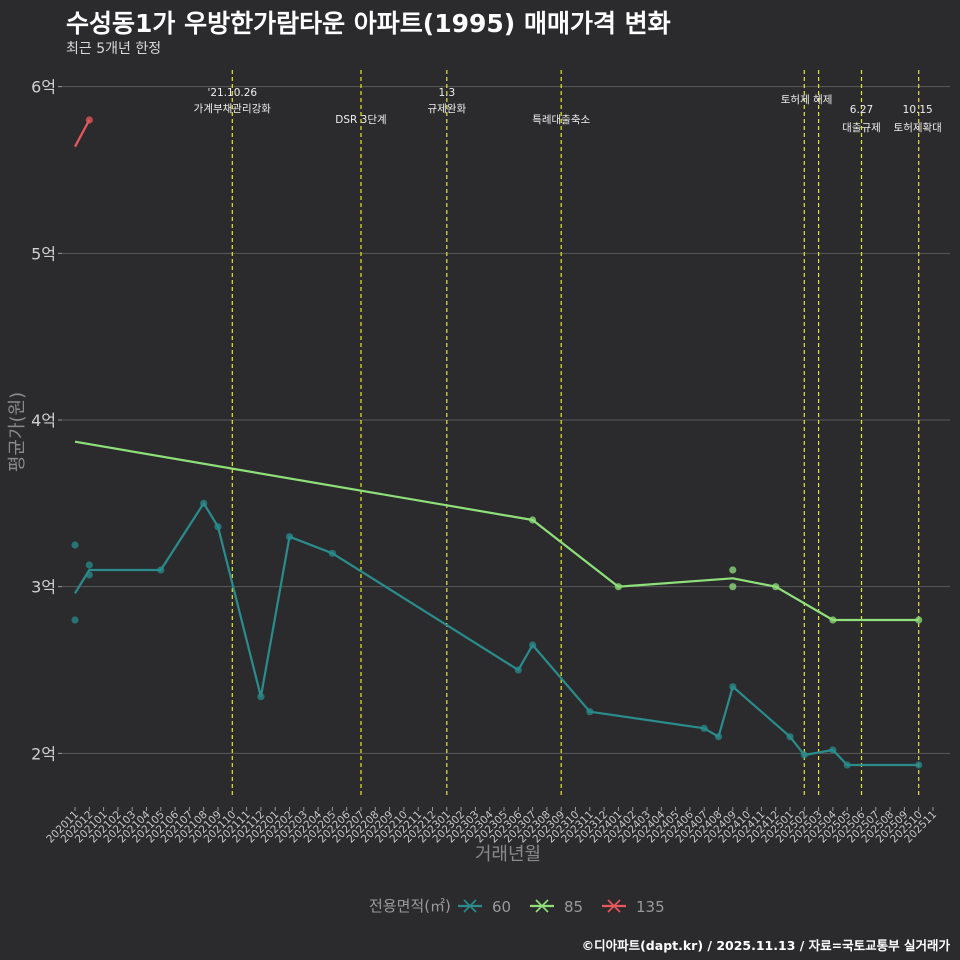  I want to click on y-axis: 2억 3억 4억 5억 6억, so click(46, 420).